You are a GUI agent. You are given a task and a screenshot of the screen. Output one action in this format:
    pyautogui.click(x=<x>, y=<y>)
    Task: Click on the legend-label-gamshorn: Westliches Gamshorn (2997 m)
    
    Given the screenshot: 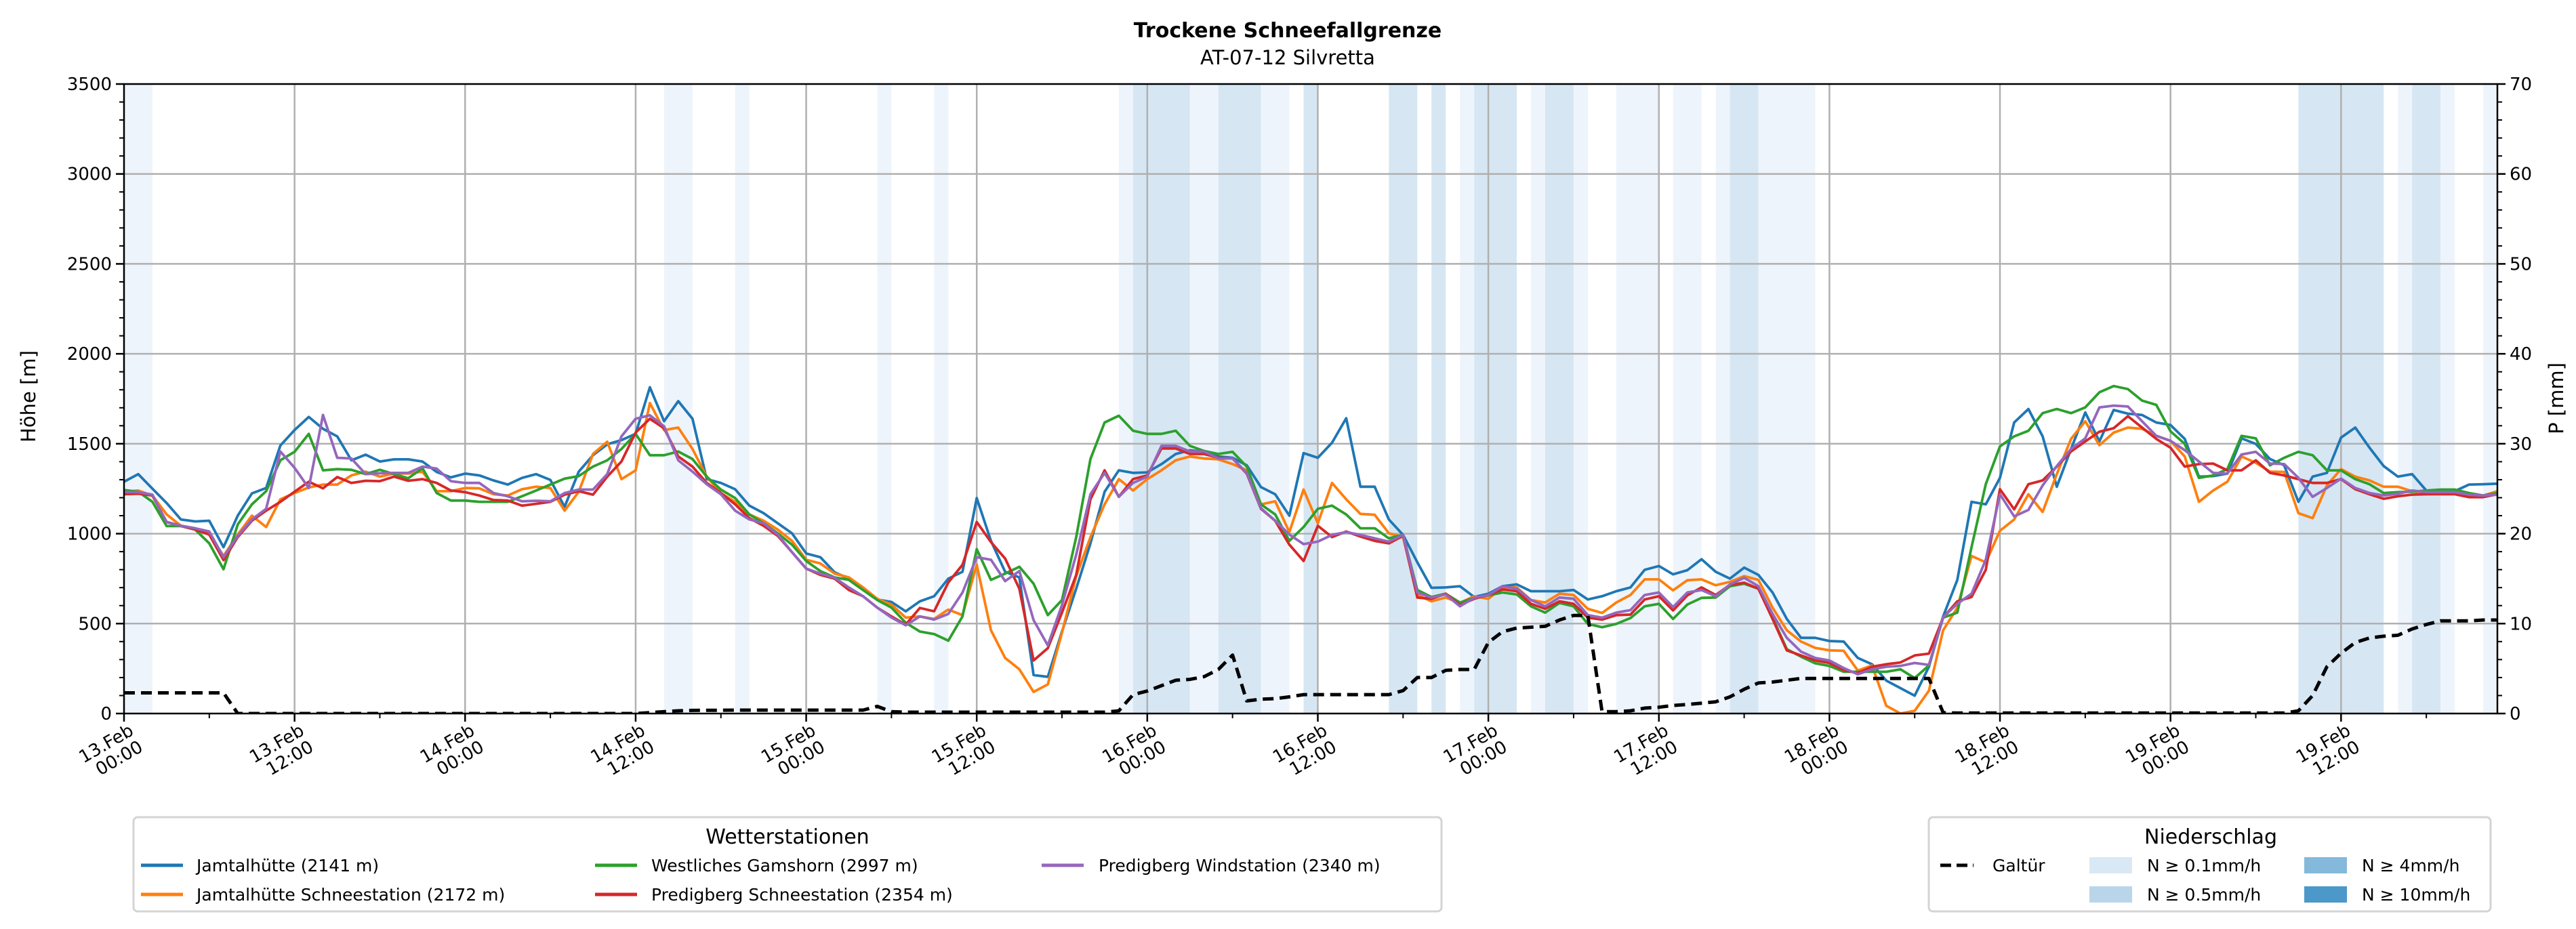 What is the action you would take?
    pyautogui.click(x=785, y=865)
    